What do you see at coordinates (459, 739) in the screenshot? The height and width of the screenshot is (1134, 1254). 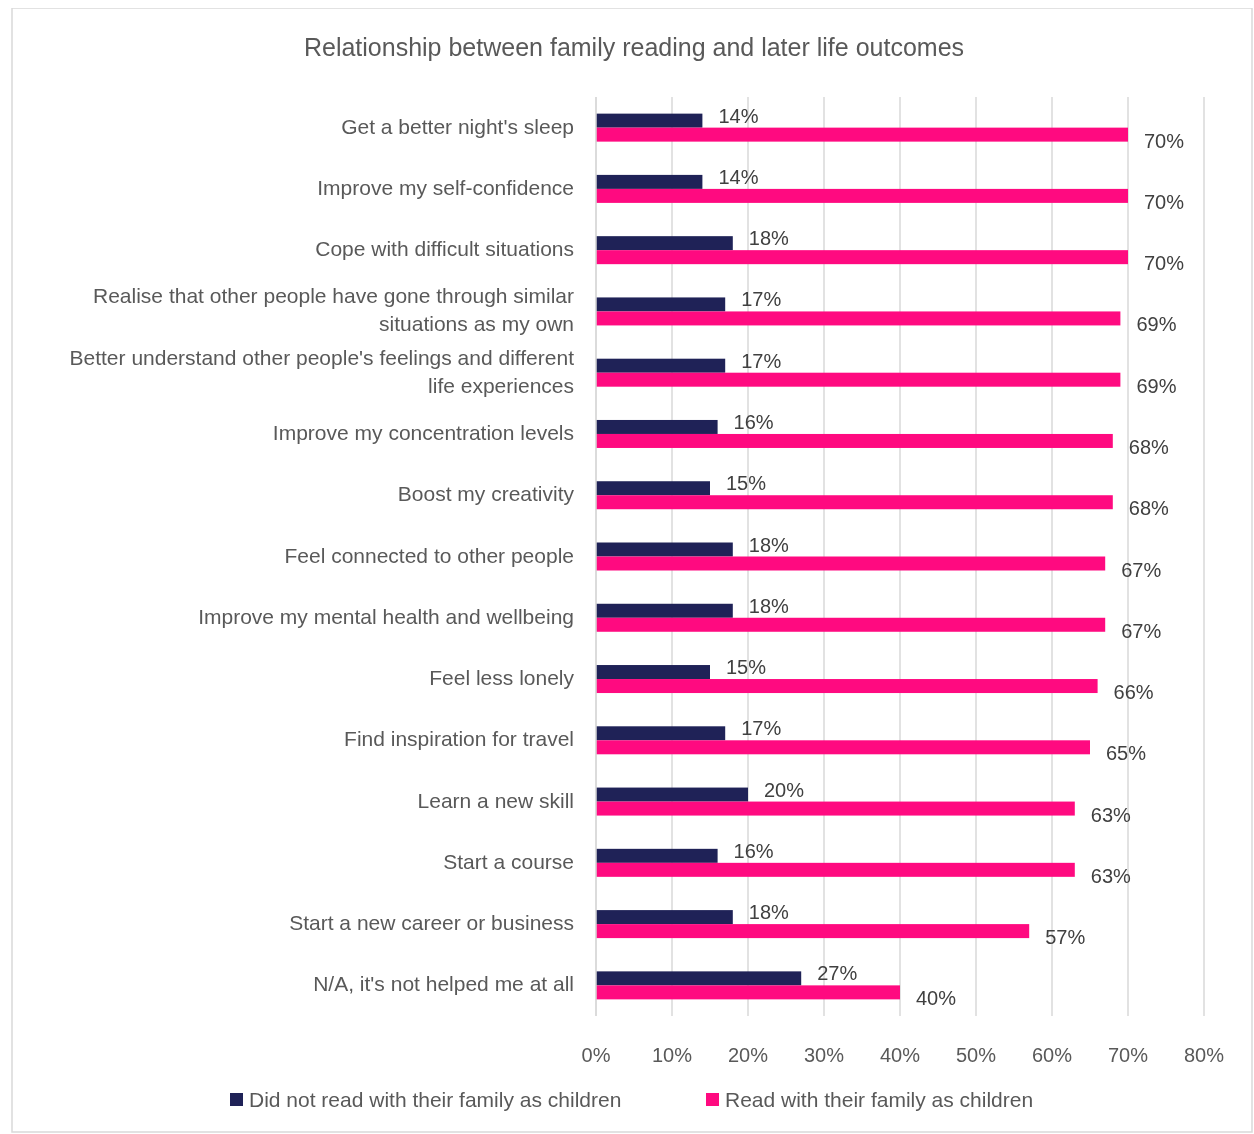 I see `y-tick-label: Find inspiration for travel` at bounding box center [459, 739].